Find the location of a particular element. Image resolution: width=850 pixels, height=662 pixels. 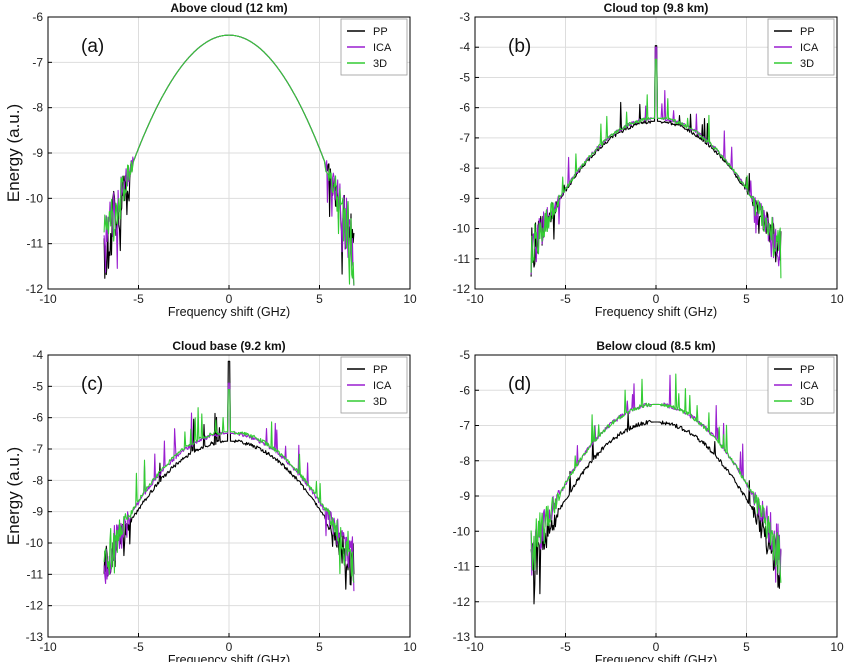

panel-label: (c) is located at coordinates (92, 384).